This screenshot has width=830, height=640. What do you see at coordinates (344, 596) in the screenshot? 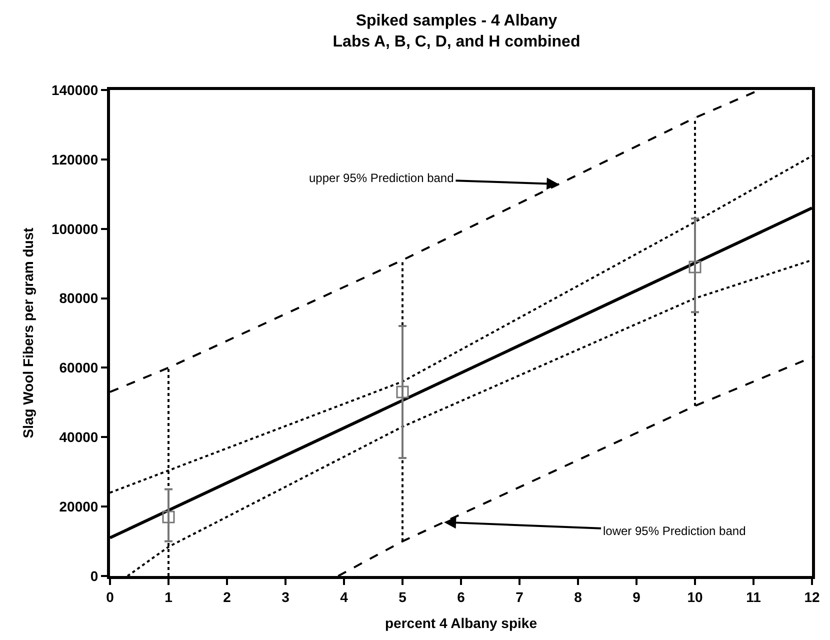
I see `x-tick-label: 4` at bounding box center [344, 596].